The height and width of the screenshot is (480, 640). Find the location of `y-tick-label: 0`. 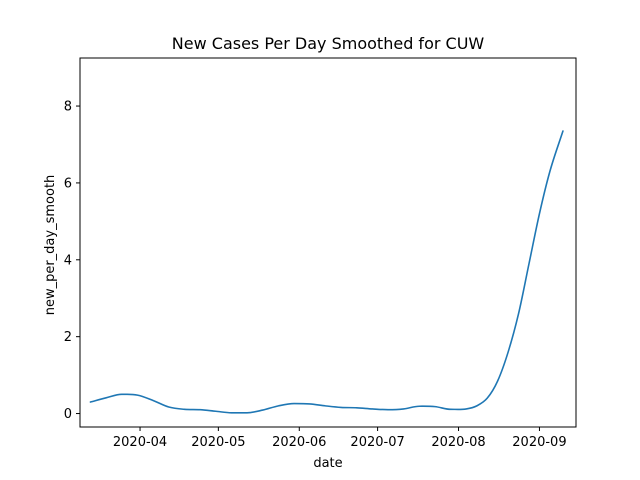

y-tick-label: 0 is located at coordinates (68, 414).